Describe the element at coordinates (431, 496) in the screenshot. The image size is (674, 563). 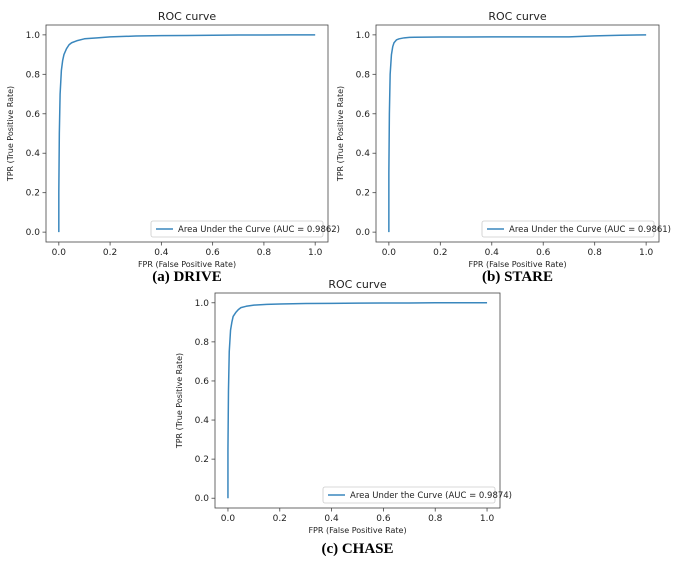
I see `legend-entry: Area Under the Curve (AUC = 0.9874)` at that location.